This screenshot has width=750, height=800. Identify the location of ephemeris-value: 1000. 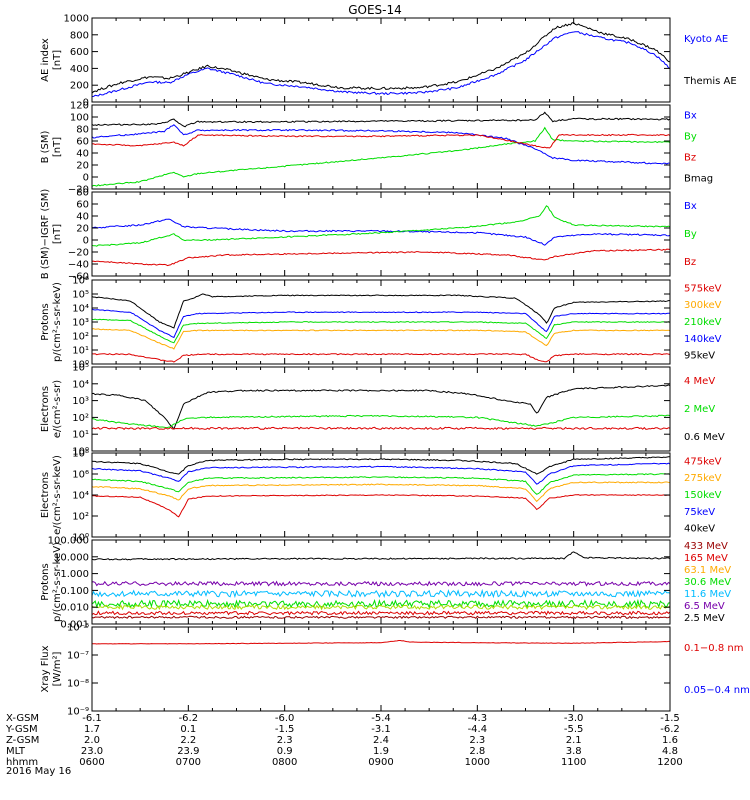
(477, 762).